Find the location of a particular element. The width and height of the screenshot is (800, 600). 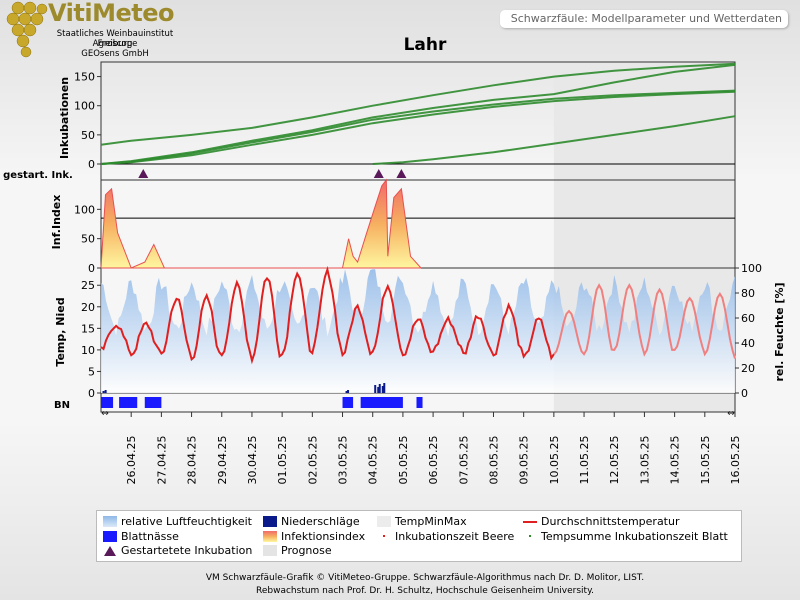

x-tick-label: 06.05.25 is located at coordinates (433, 460).